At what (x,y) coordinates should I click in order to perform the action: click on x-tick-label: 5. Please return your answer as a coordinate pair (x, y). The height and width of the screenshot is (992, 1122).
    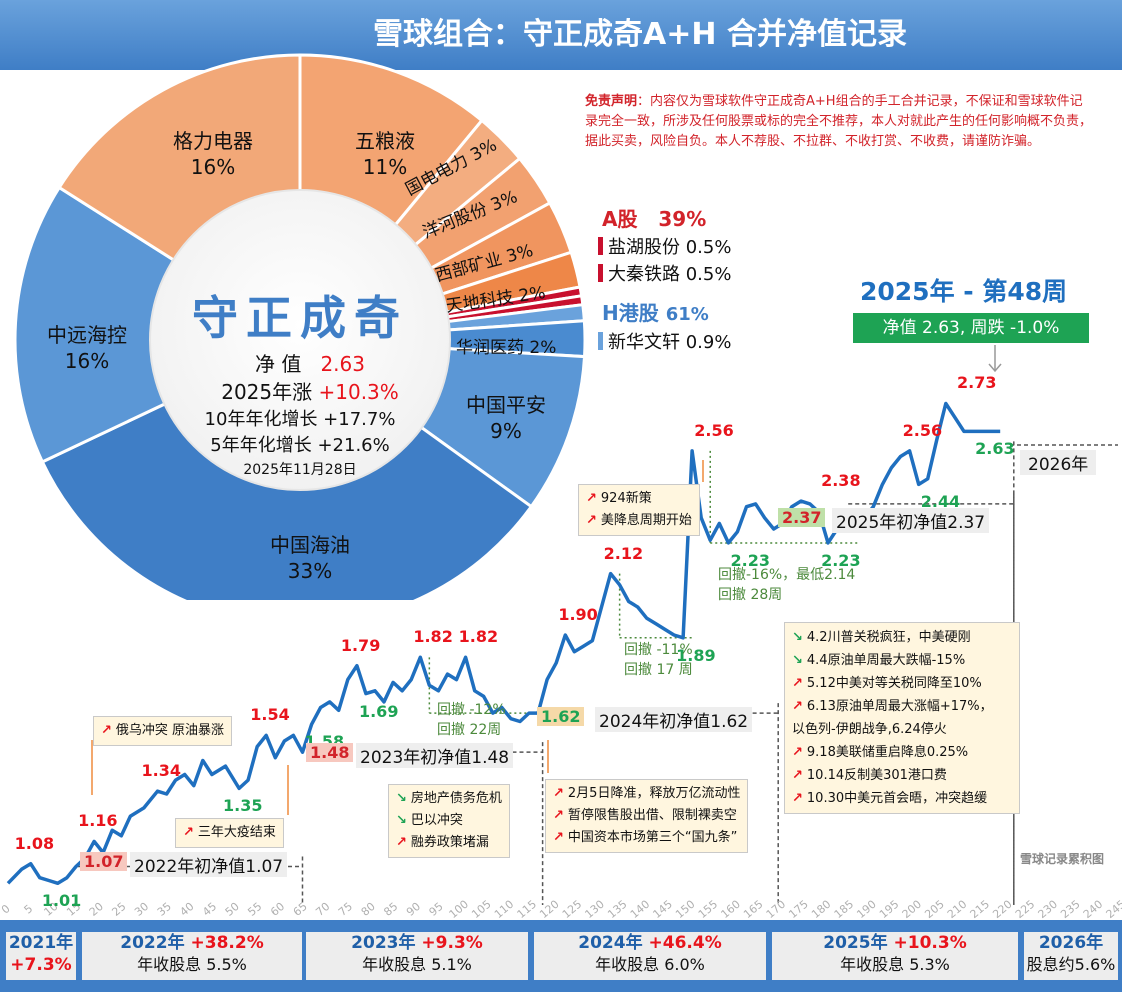
    Looking at the image, I should click on (29, 909).